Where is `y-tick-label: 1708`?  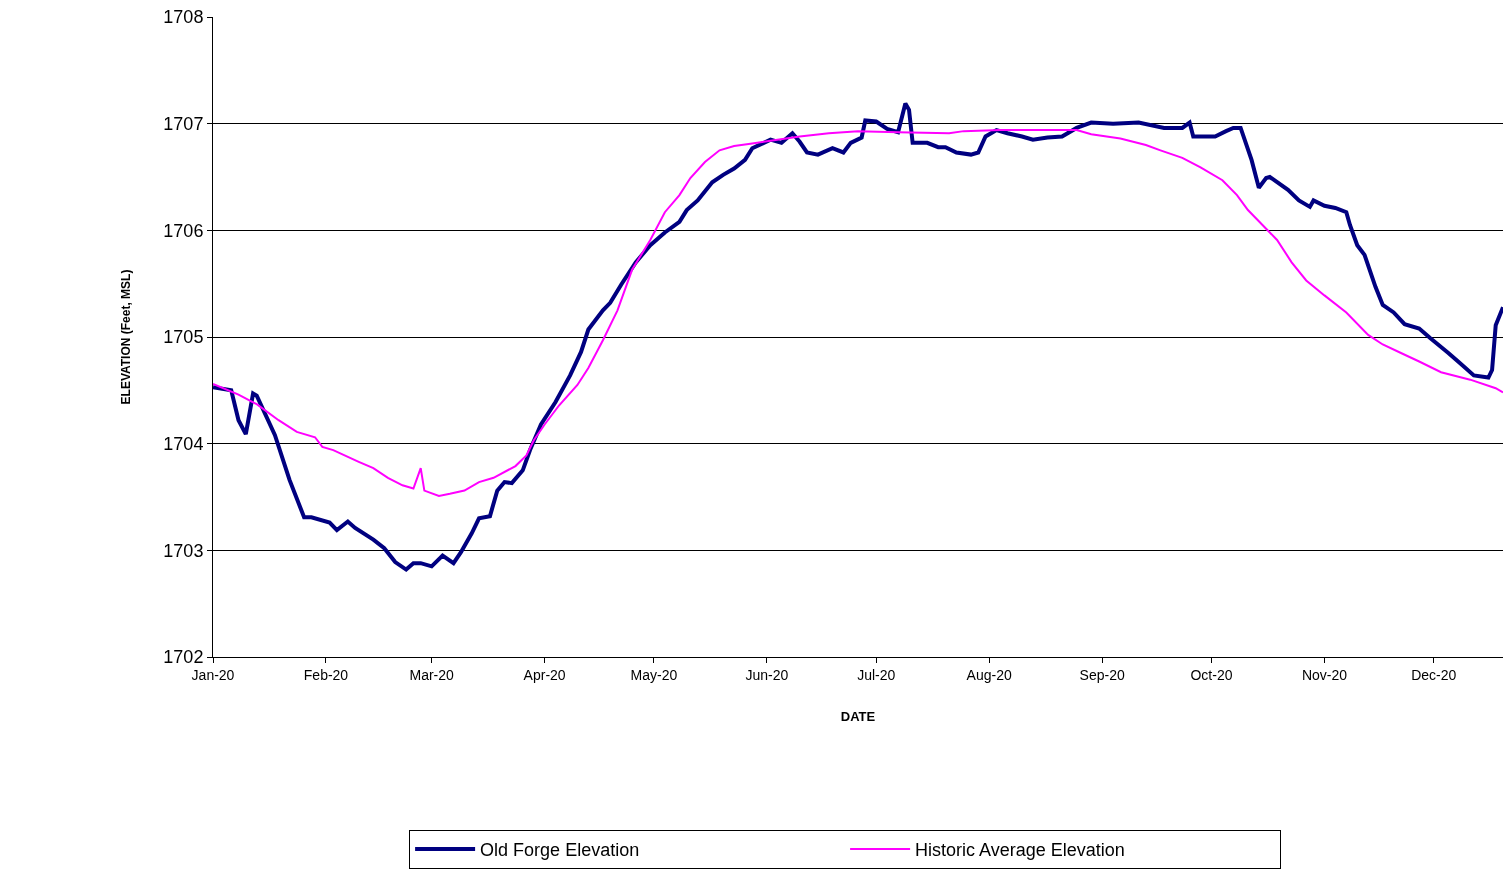
y-tick-label: 1708 is located at coordinates (183, 17).